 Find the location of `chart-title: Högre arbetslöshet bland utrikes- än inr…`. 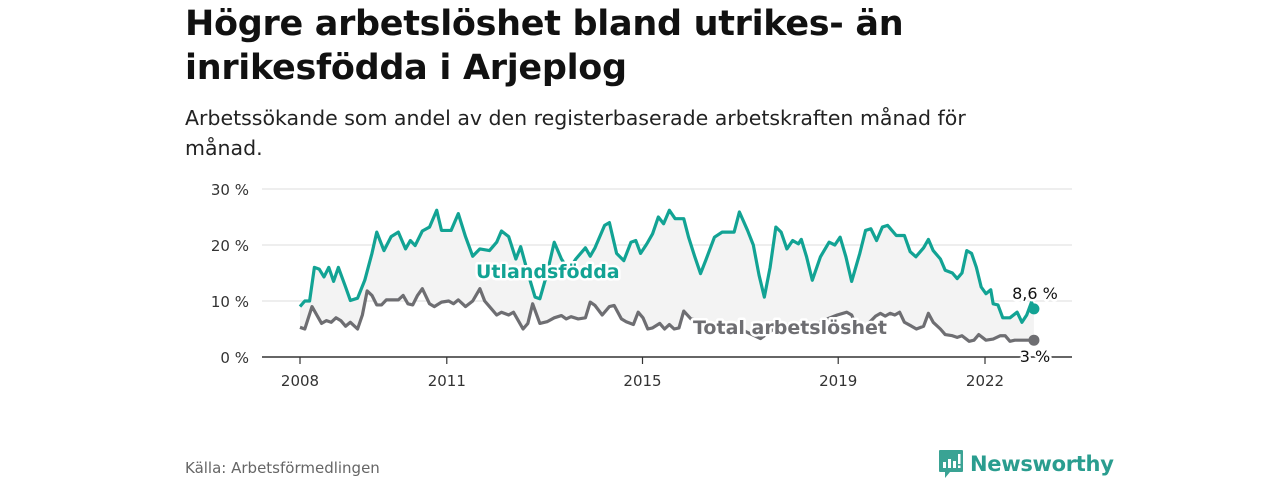

chart-title: Högre arbetslöshet bland utrikes- än inr… is located at coordinates (544, 46).